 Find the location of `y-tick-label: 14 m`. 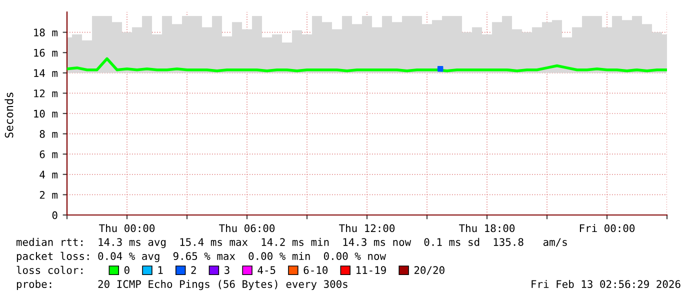

y-tick-label: 14 m is located at coordinates (46, 73).